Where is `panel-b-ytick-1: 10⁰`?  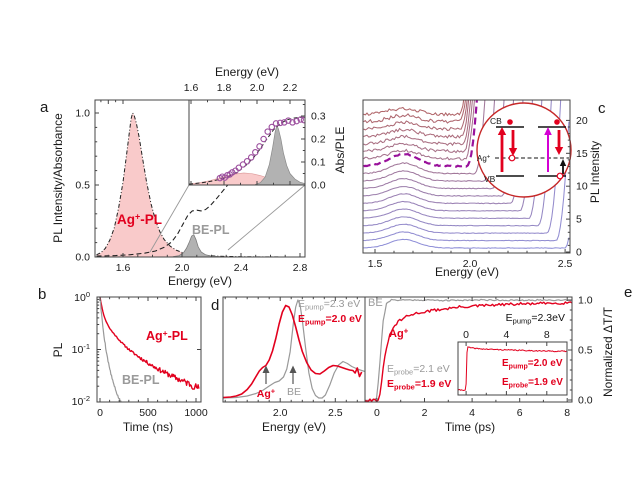
panel-b-ytick-1: 10⁰ is located at coordinates (82, 297).